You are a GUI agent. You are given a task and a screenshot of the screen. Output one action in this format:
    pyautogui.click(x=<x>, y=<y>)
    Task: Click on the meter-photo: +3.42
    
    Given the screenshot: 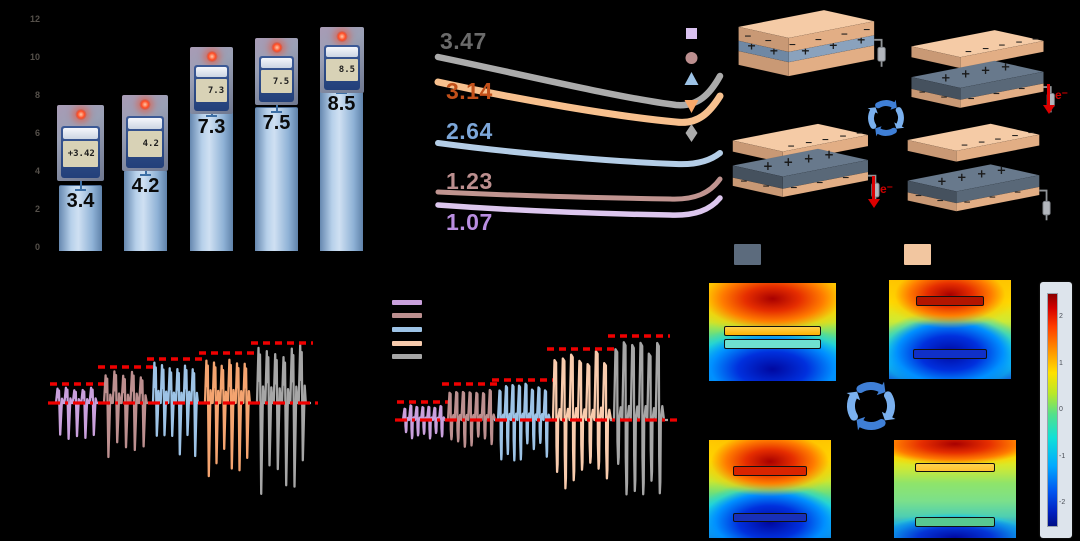 What is the action you would take?
    pyautogui.click(x=80, y=143)
    